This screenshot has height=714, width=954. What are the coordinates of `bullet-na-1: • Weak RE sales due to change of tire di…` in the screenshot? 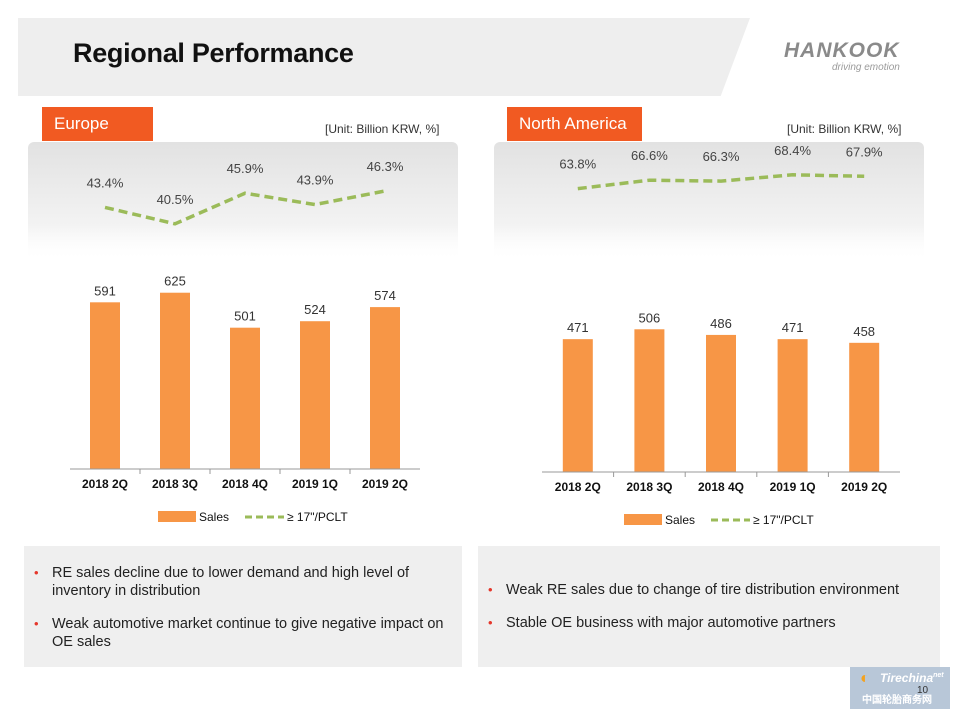 It's located at (712, 590).